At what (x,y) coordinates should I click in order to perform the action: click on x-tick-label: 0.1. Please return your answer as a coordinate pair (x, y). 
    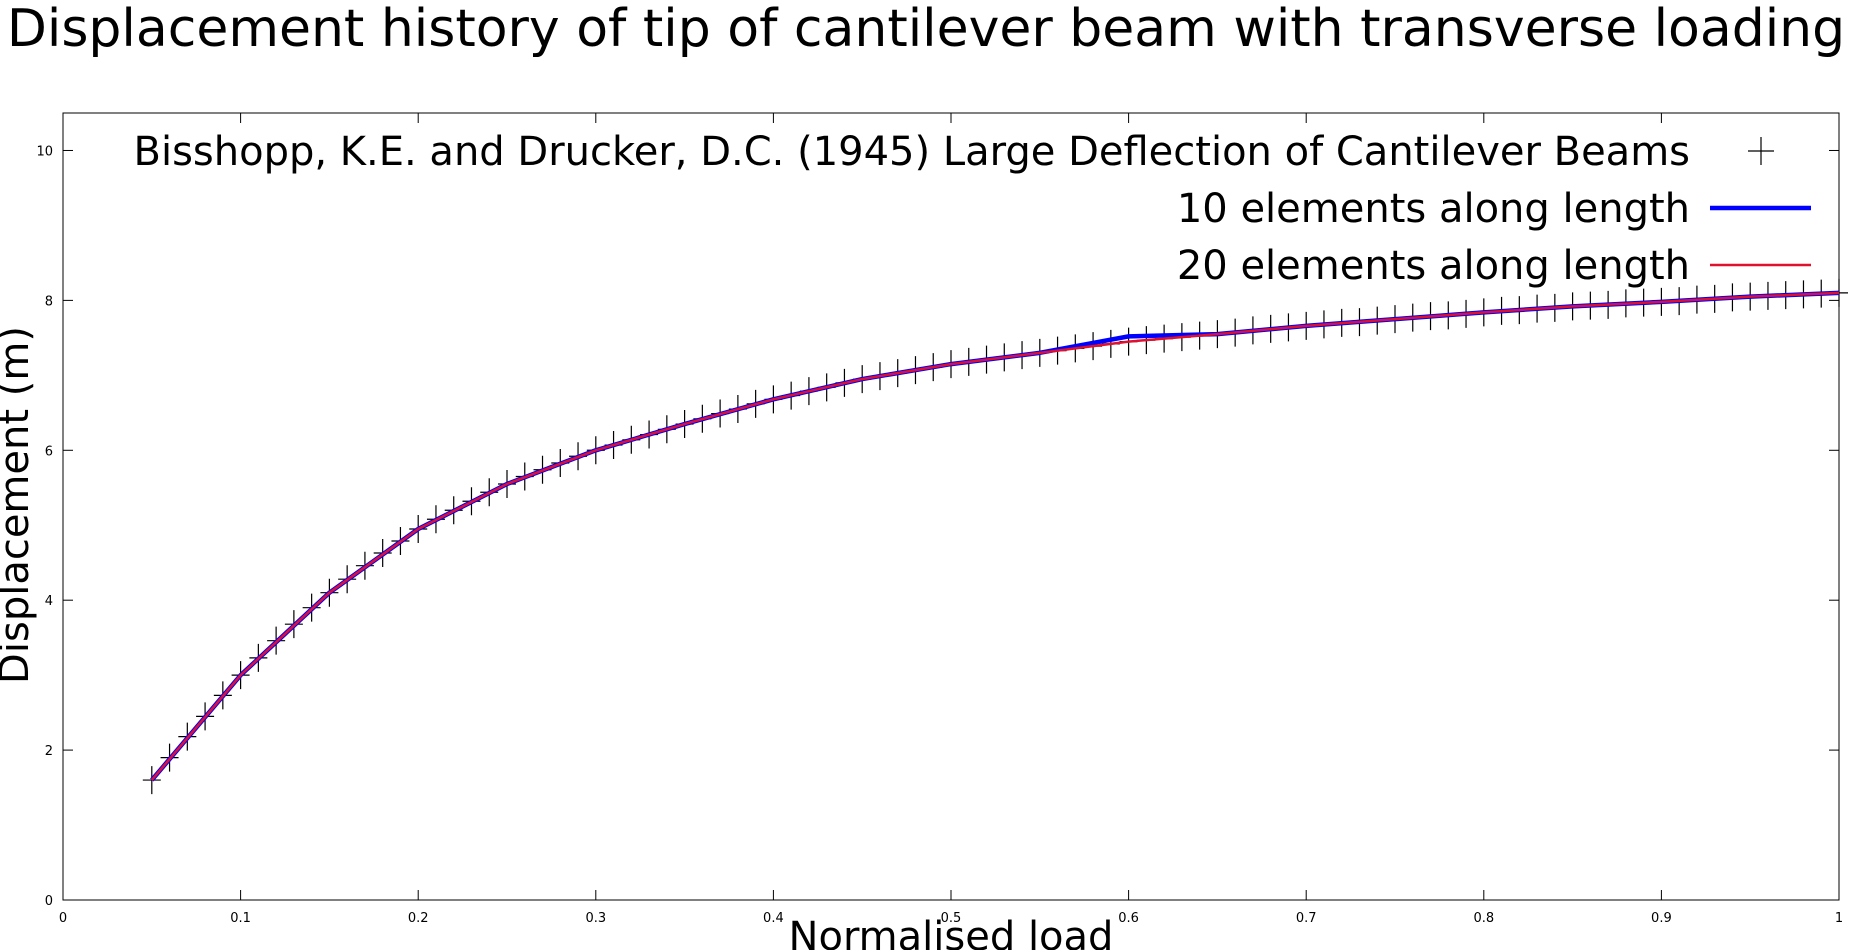
    Looking at the image, I should click on (240, 918).